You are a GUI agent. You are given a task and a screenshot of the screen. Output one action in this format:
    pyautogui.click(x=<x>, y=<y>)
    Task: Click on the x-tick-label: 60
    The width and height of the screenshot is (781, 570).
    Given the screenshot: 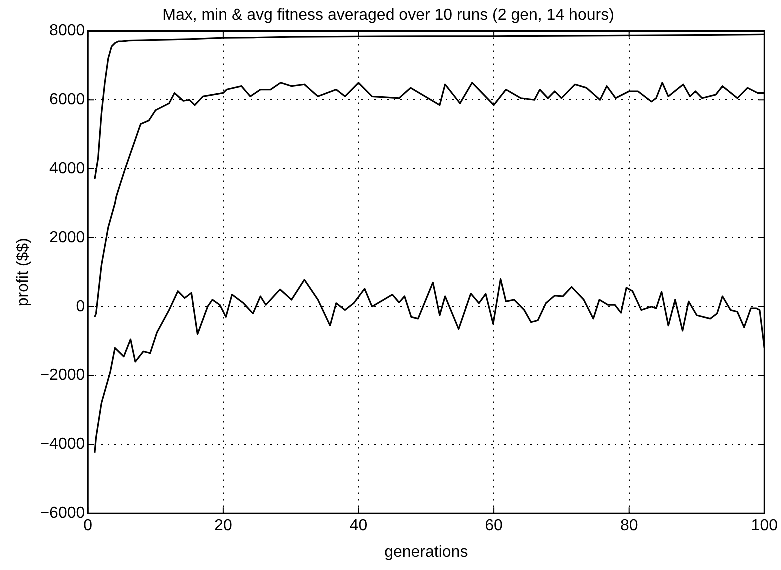 What is the action you would take?
    pyautogui.click(x=494, y=526)
    